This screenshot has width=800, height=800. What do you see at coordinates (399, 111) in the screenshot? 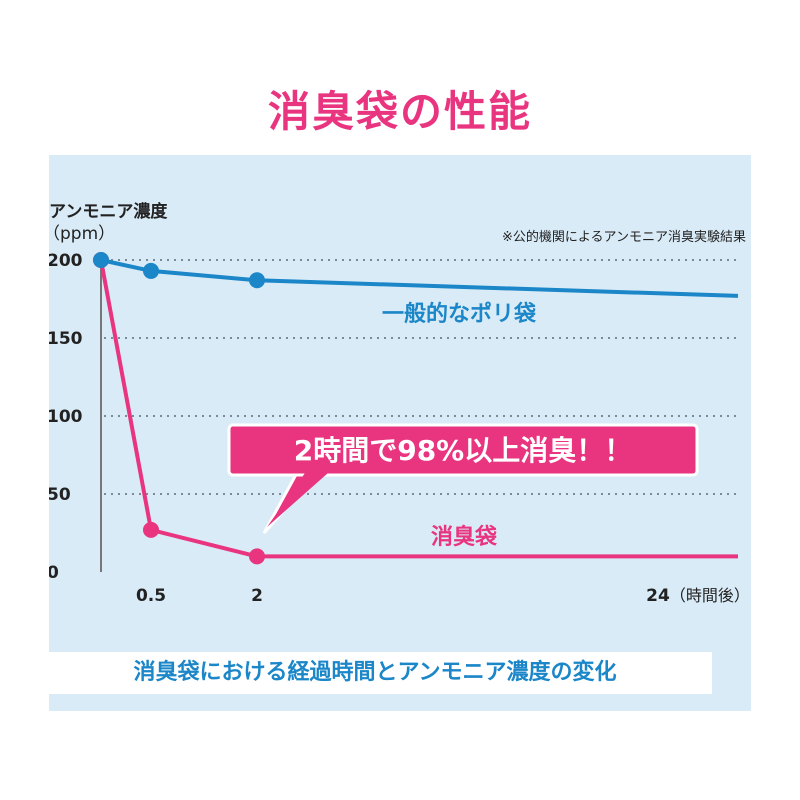
I see `page-title: 消臭袋の性能` at bounding box center [399, 111].